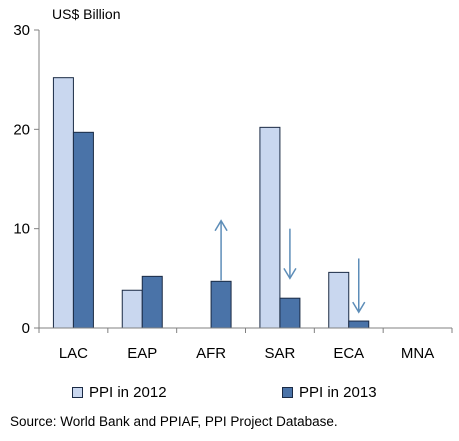  Describe the element at coordinates (128, 392) in the screenshot. I see `legend-label-2012: PPI in 2012` at that location.